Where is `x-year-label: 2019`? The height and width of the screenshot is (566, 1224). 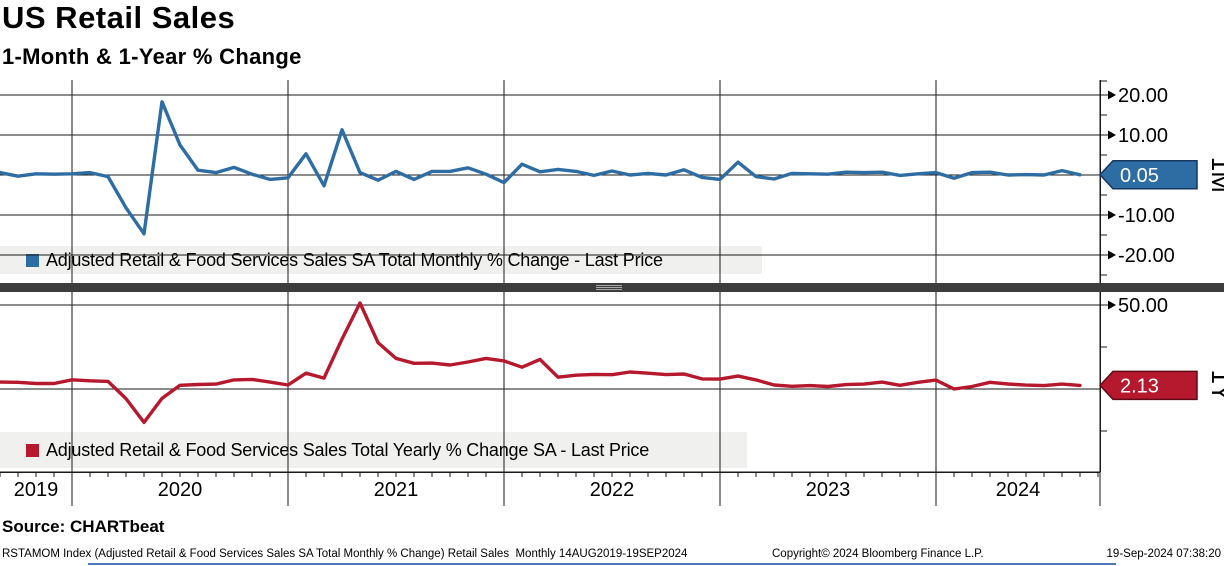 x-year-label: 2019 is located at coordinates (36, 490).